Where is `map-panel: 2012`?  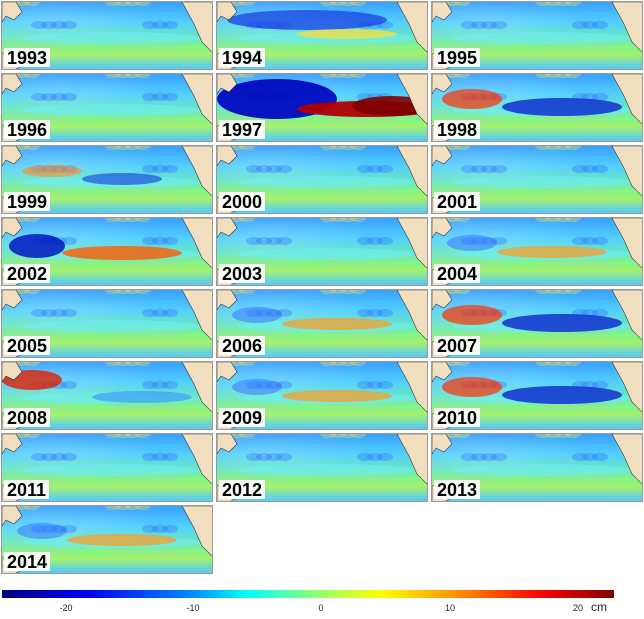
map-panel: 2012 is located at coordinates (322, 467).